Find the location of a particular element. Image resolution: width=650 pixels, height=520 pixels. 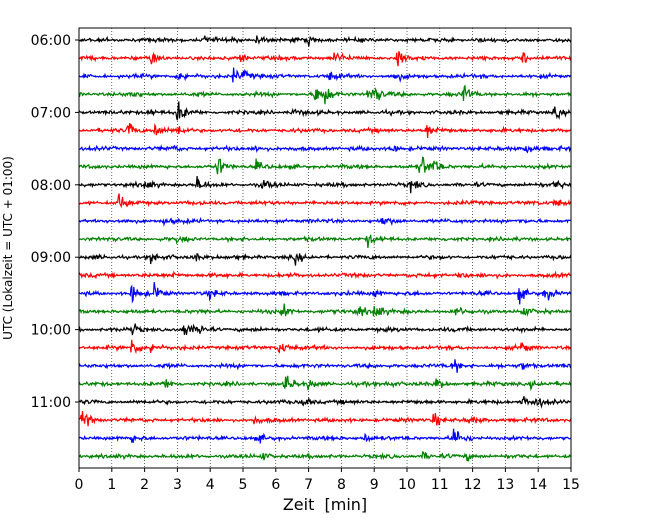

y-axis-label: UTC (Lokalzeit = UTC + 01:00) is located at coordinates (8, 248).